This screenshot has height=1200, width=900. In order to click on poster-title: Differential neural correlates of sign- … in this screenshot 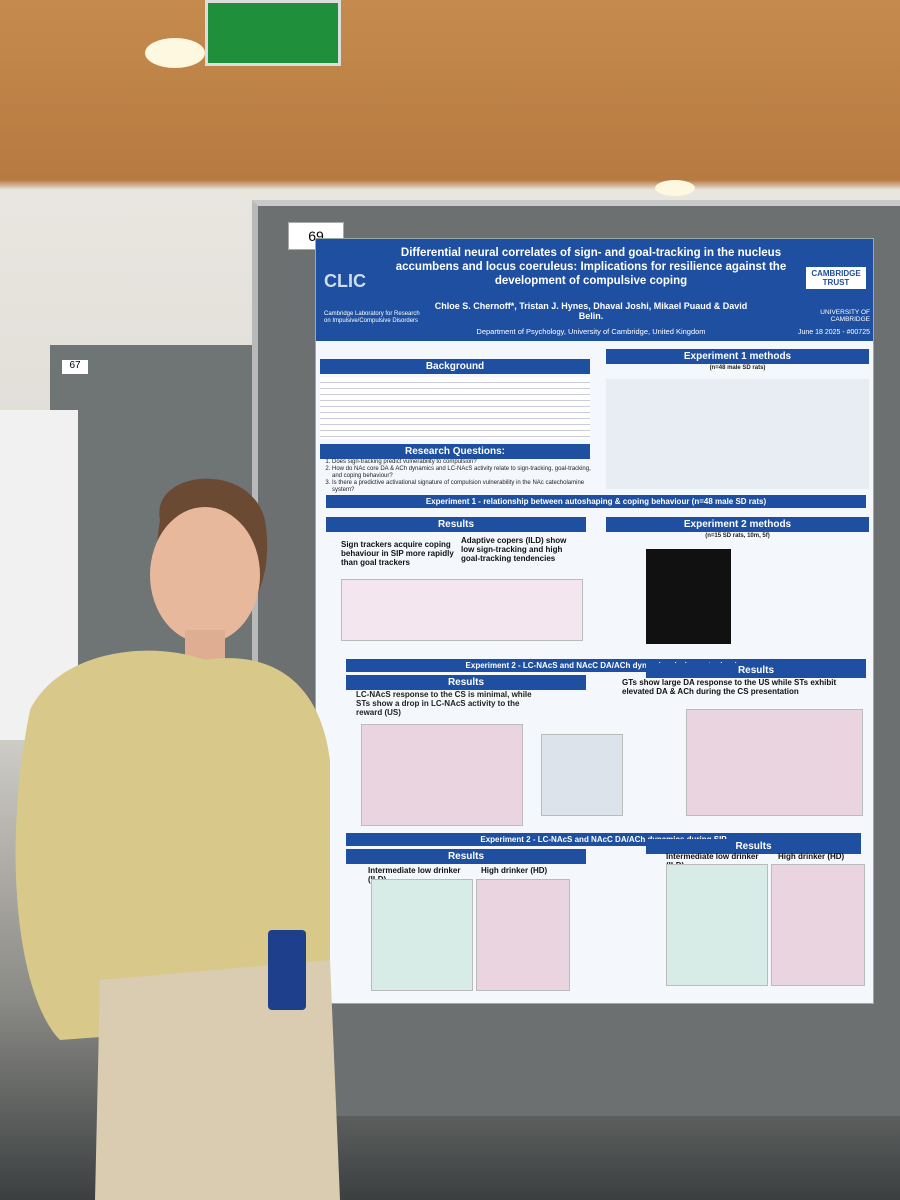, I will do `click(591, 267)`.